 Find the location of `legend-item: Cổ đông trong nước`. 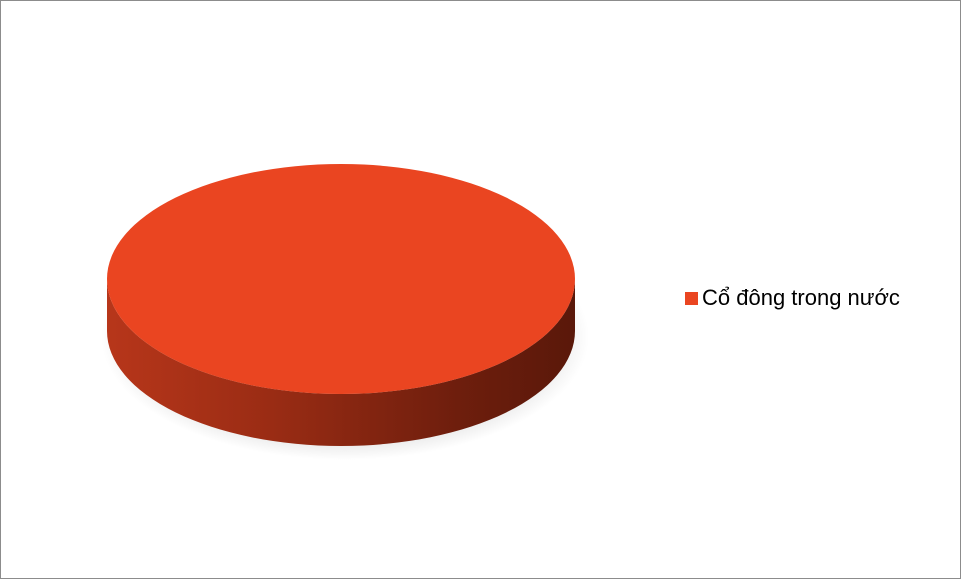

legend-item: Cổ đông trong nước is located at coordinates (792, 298).